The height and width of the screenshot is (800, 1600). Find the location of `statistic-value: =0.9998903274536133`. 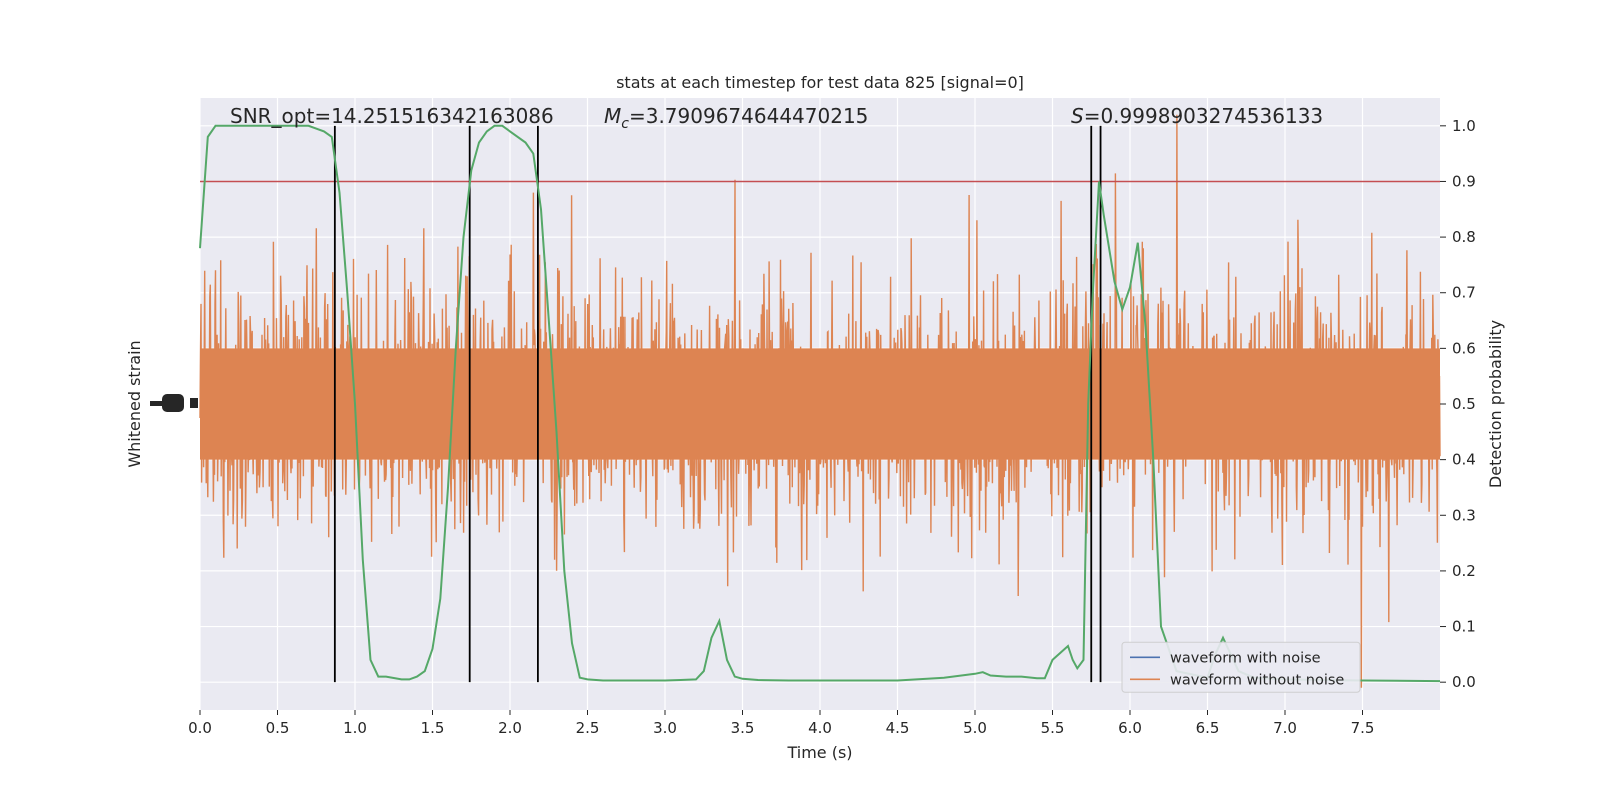

statistic-value: =0.9998903274536133 is located at coordinates (1203, 116).